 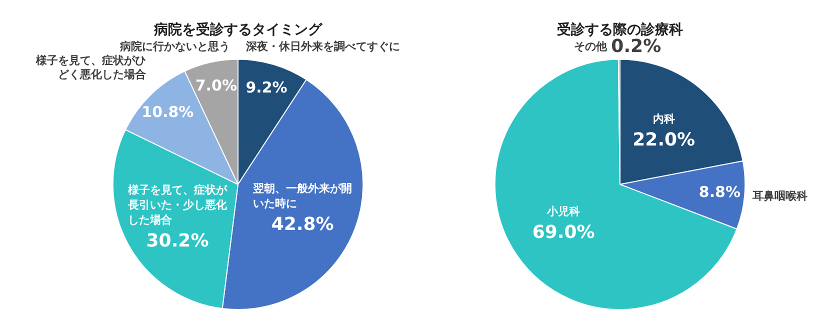 I want to click on data-label: 22.0%, so click(x=664, y=140).